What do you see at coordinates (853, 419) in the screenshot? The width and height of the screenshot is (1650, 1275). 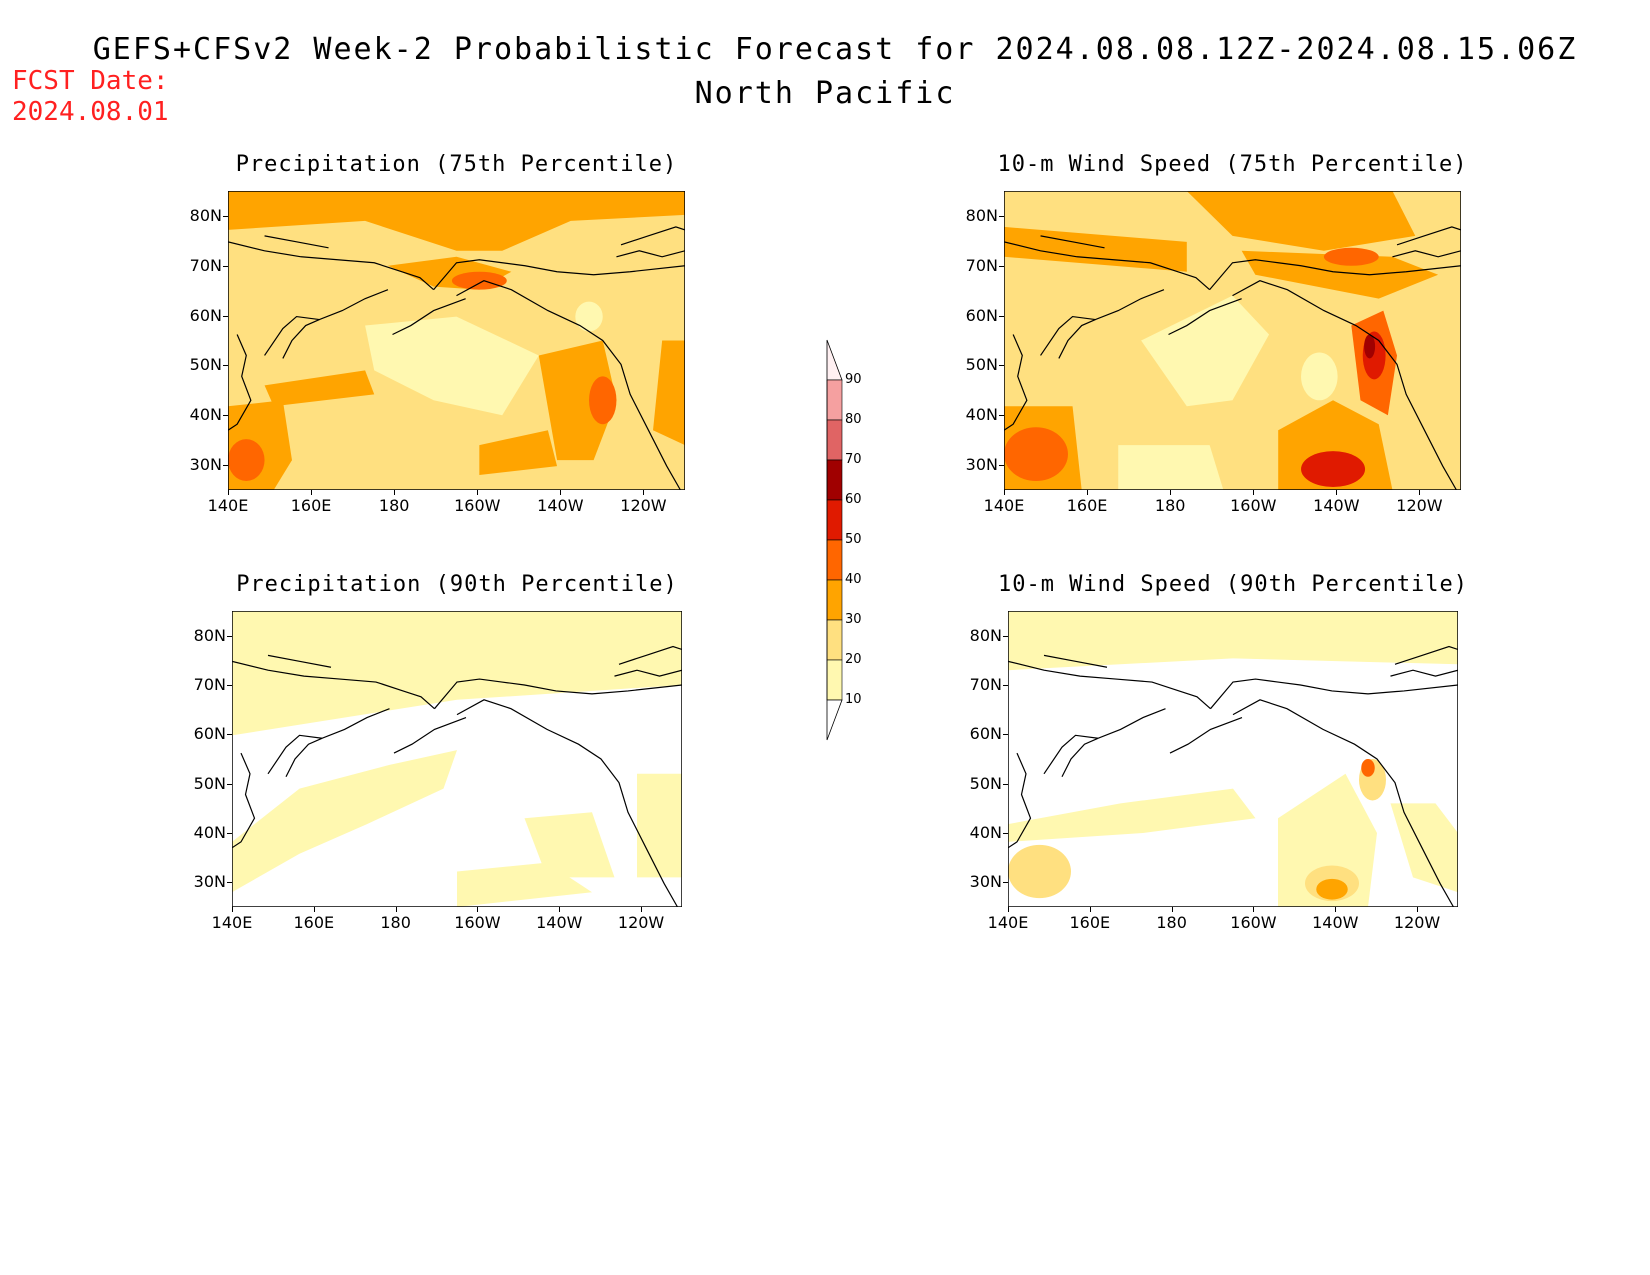 I see `colorbar-label-80: 80` at bounding box center [853, 419].